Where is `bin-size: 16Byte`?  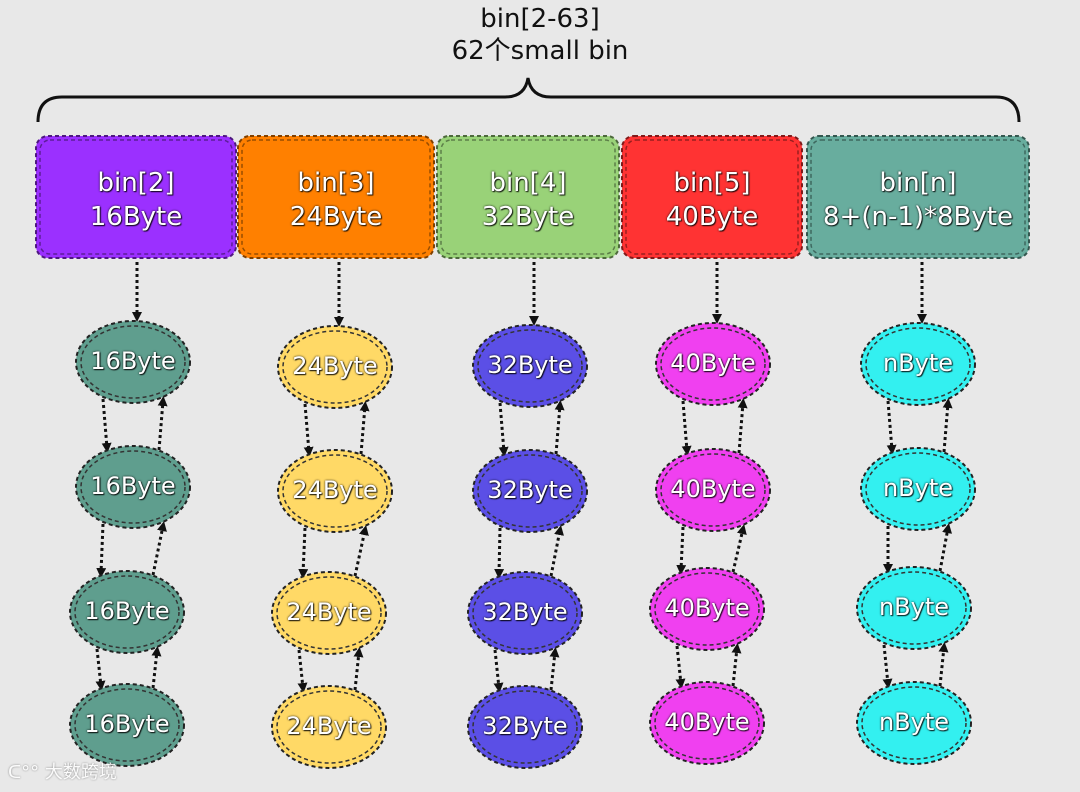
bin-size: 16Byte is located at coordinates (136, 217).